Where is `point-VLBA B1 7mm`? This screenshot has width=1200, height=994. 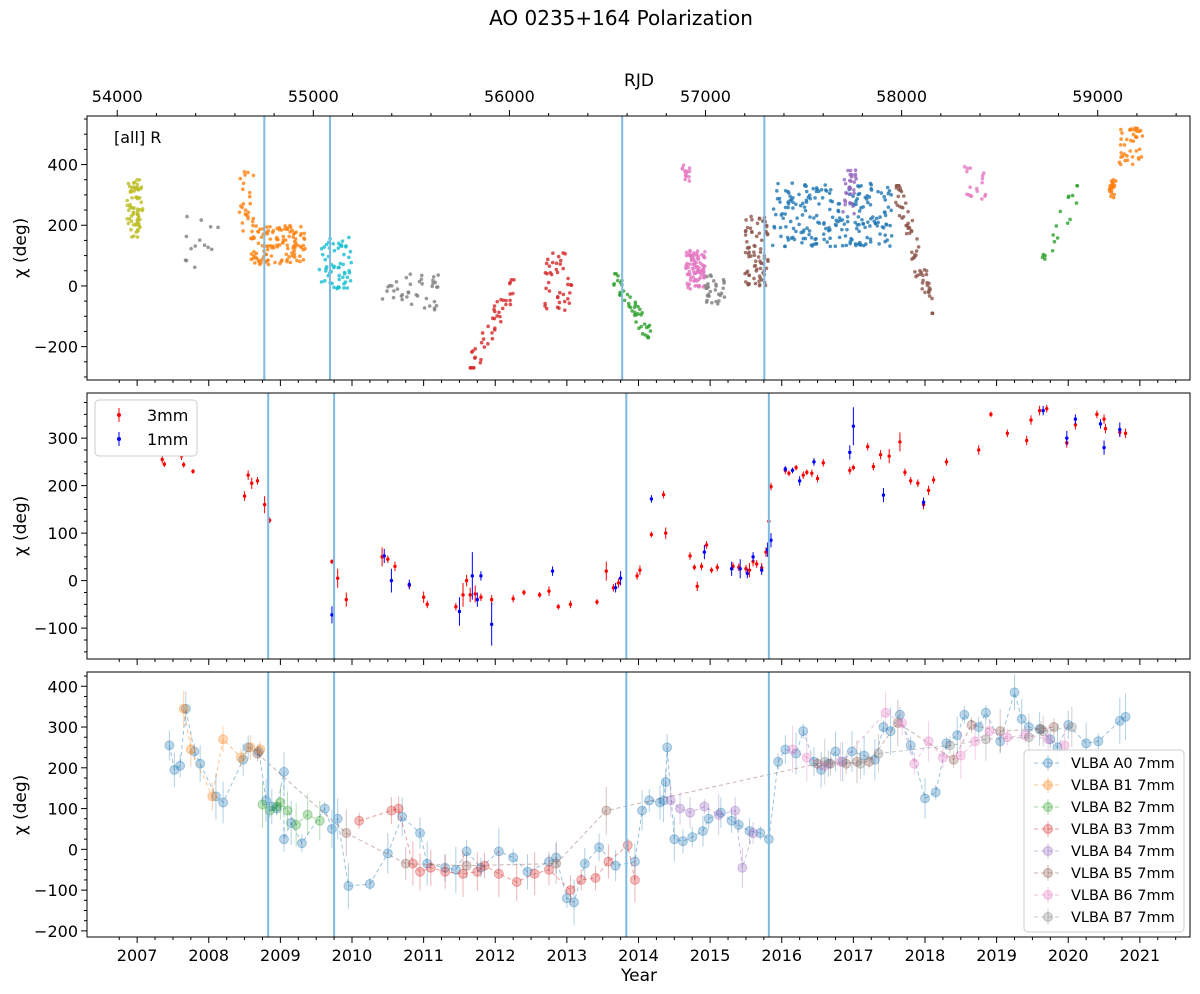
point-VLBA B1 7mm is located at coordinates (190, 749).